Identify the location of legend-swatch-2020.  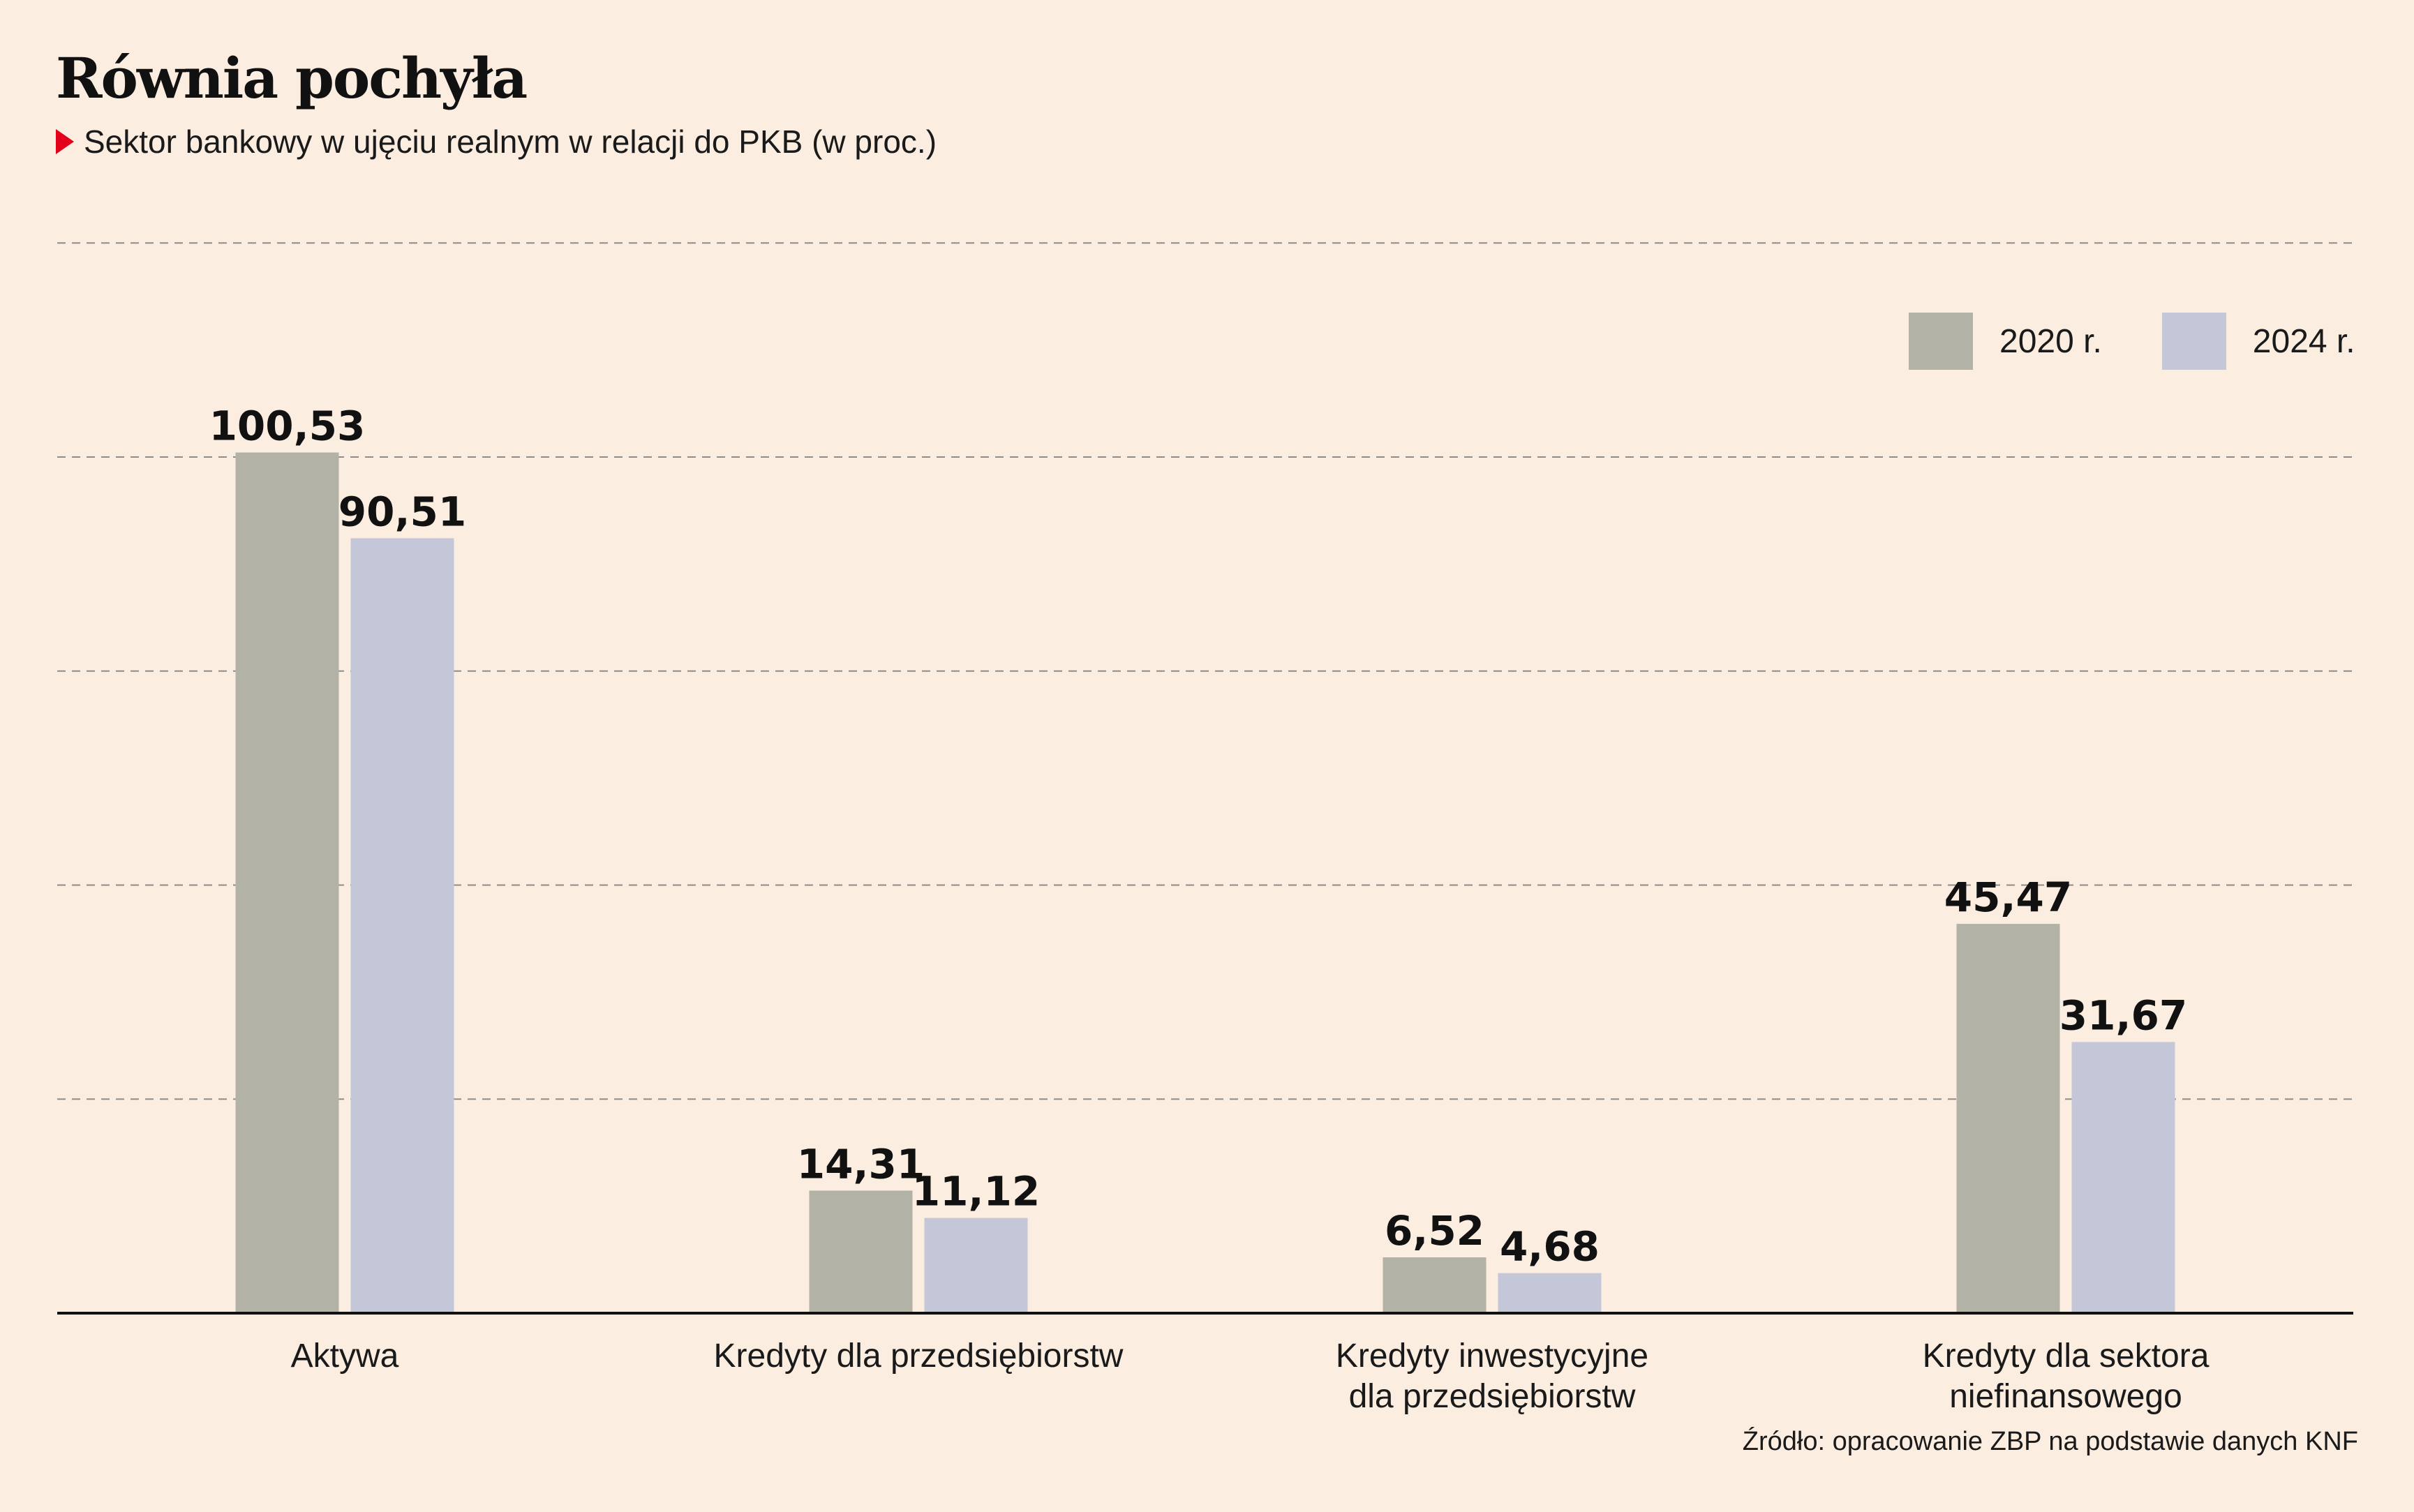
(1941, 341).